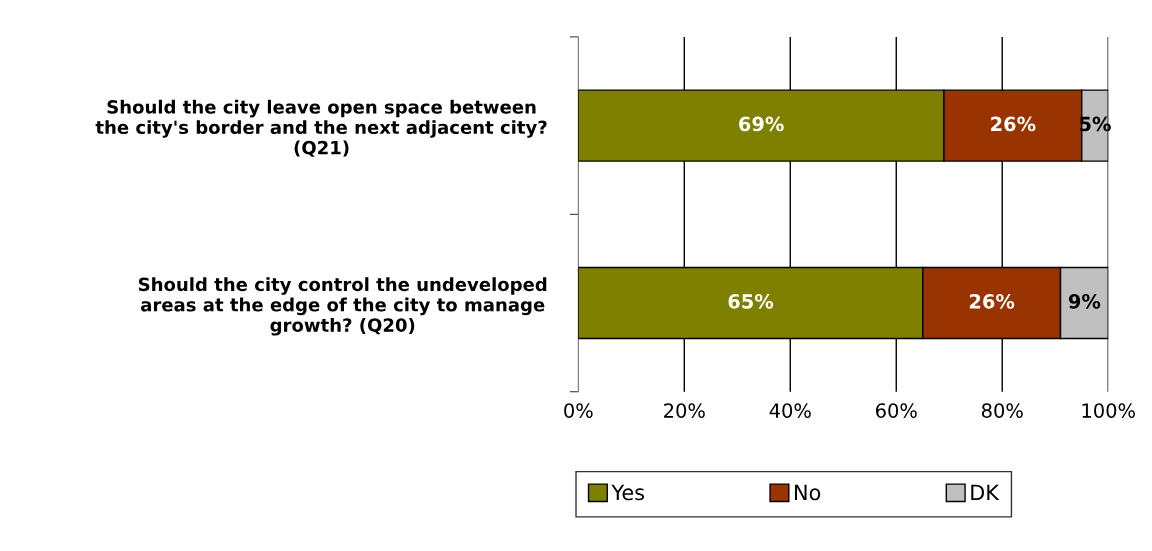  What do you see at coordinates (1002, 410) in the screenshot?
I see `x-tick-label: 80%` at bounding box center [1002, 410].